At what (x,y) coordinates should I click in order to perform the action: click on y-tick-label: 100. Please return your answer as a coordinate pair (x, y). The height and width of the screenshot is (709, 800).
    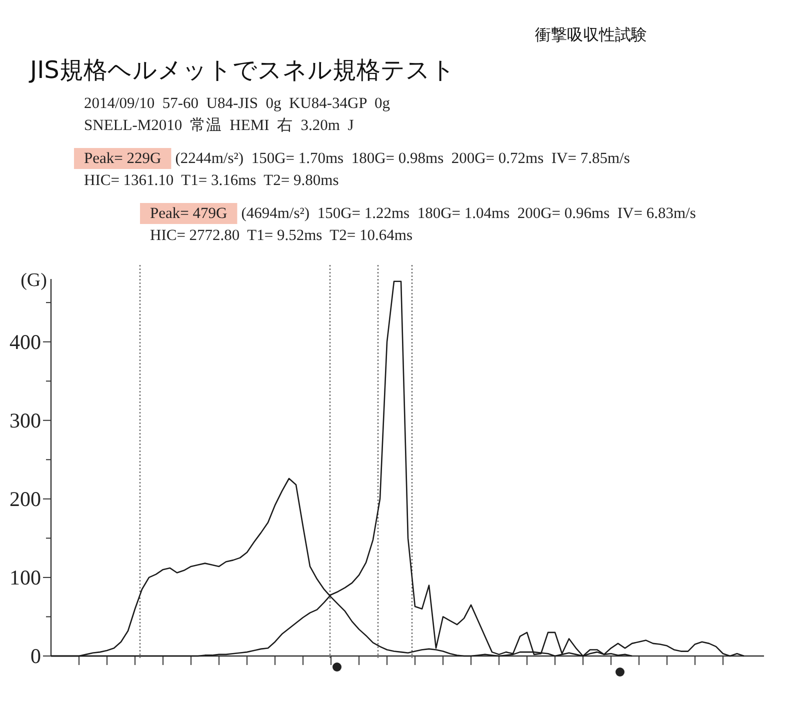
    Looking at the image, I should click on (25, 577).